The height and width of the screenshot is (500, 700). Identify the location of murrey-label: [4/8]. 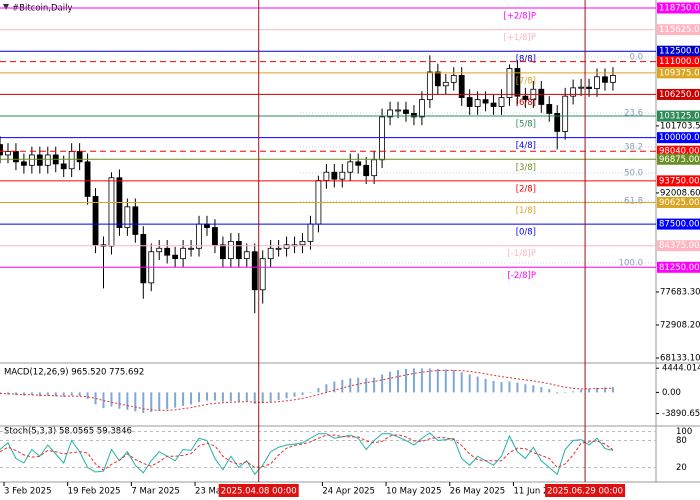
(526, 146).